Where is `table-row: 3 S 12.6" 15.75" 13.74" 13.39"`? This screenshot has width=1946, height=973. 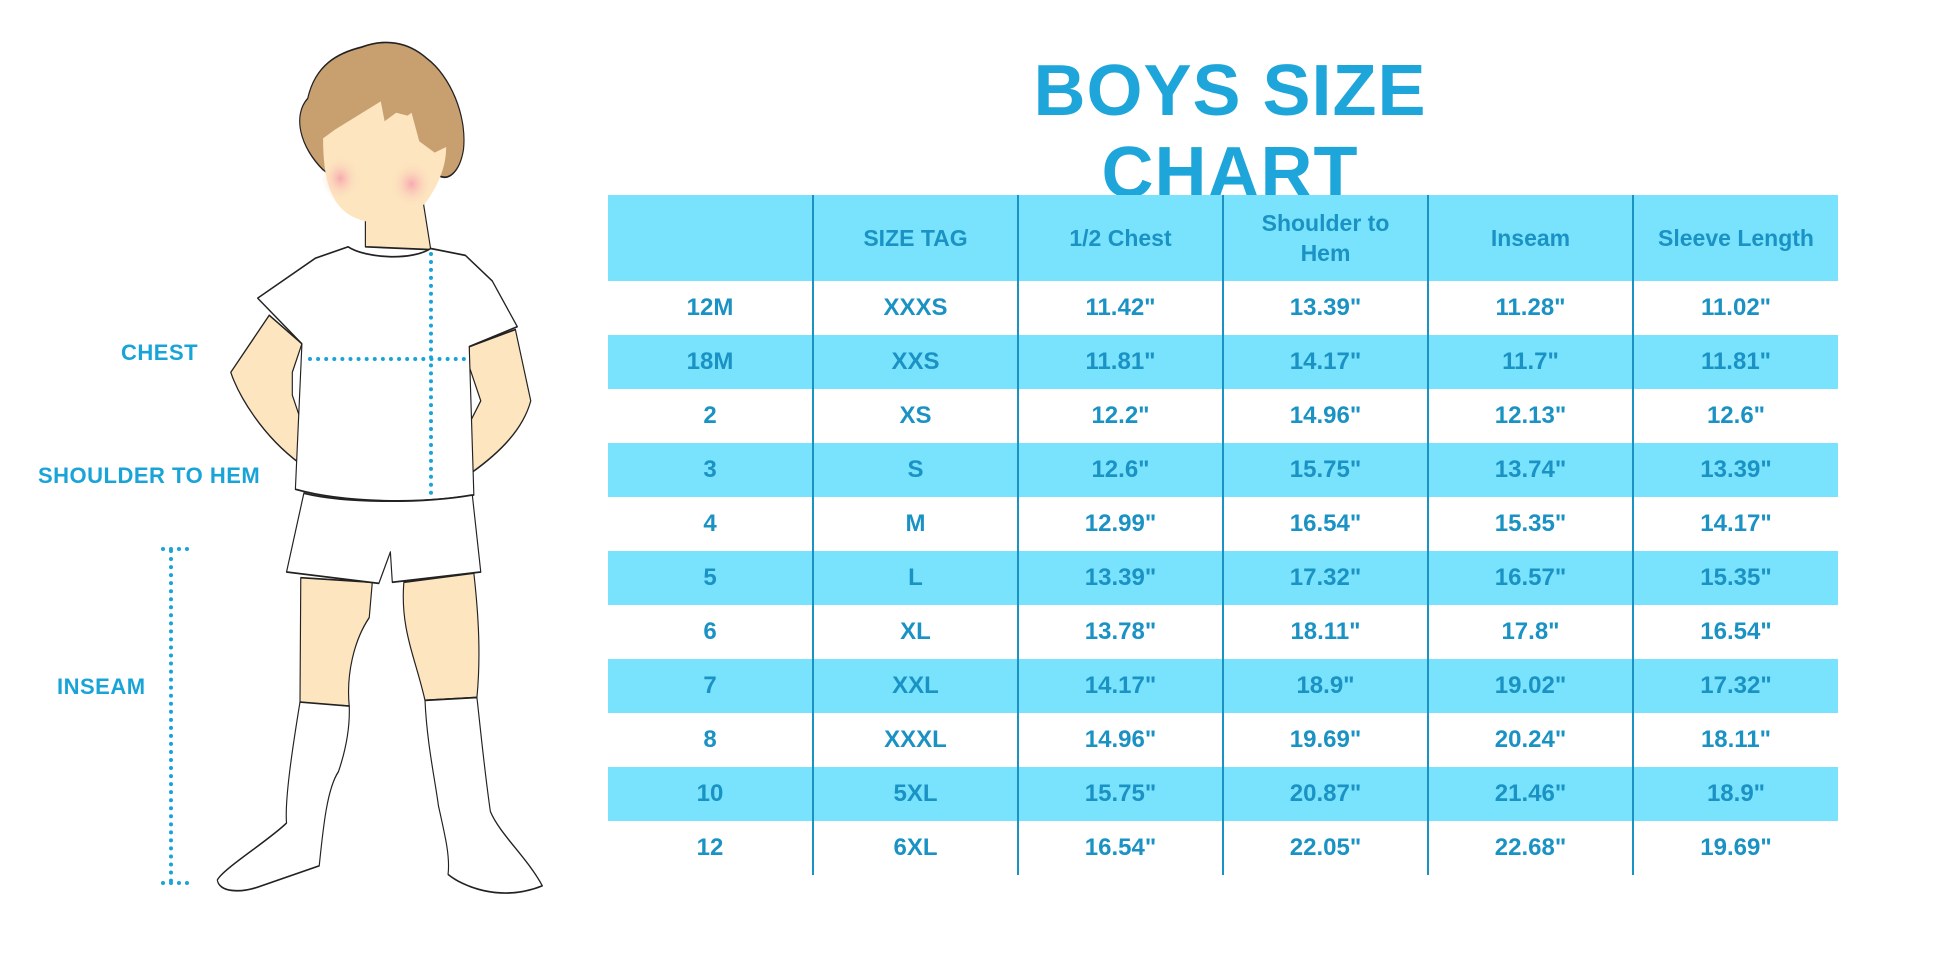
table-row: 3 S 12.6" 15.75" 13.74" 13.39" is located at coordinates (1223, 470).